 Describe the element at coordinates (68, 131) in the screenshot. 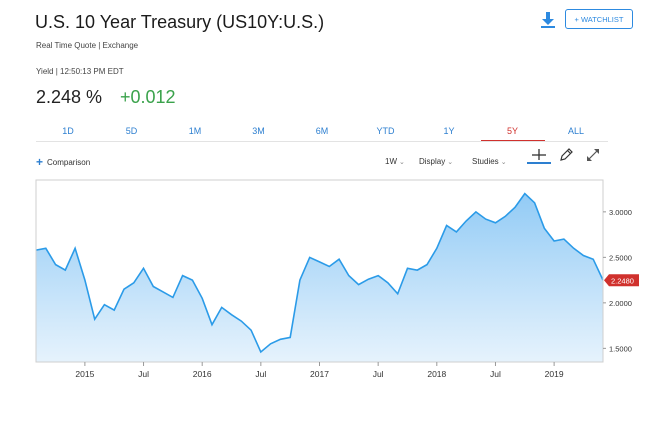

I see `tab-1d: 1D` at that location.